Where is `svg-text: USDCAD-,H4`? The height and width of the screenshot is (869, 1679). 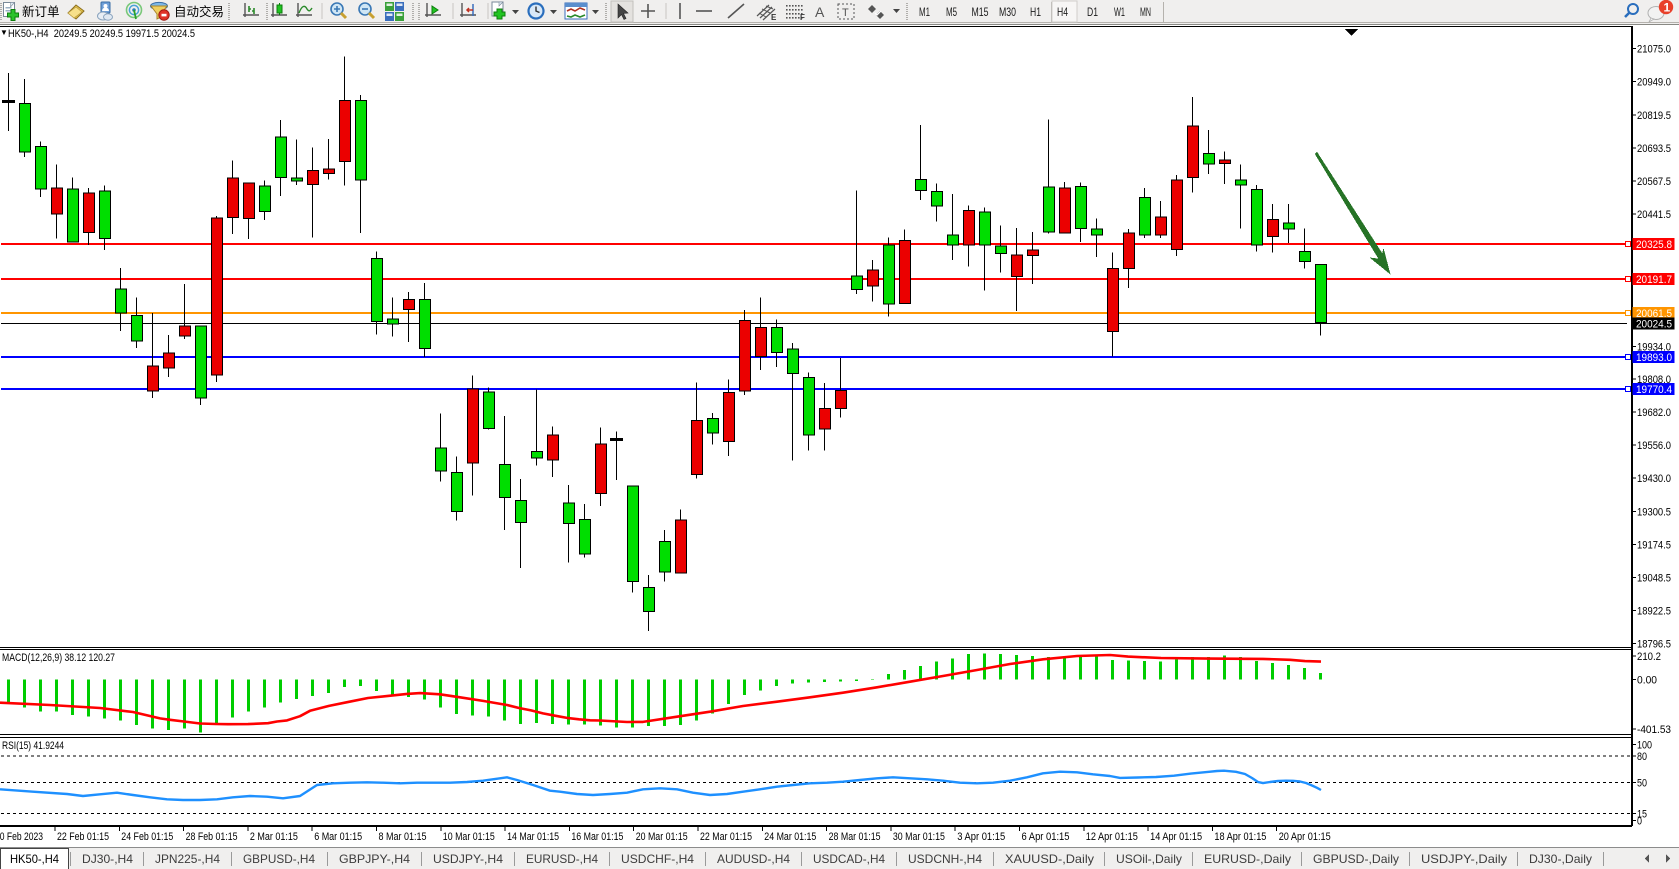 svg-text: USDCAD-,H4 is located at coordinates (849, 859).